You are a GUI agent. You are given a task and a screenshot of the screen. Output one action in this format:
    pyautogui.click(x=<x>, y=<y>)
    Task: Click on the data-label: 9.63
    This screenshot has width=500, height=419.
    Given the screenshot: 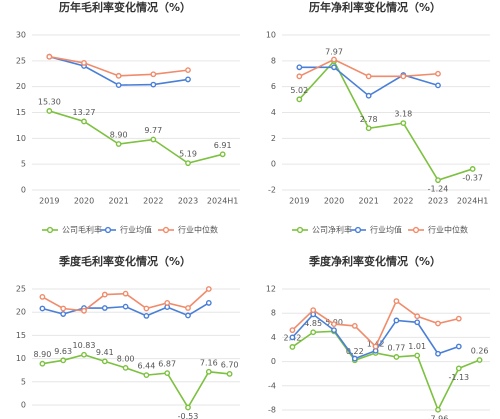 What is the action you would take?
    pyautogui.click(x=63, y=351)
    